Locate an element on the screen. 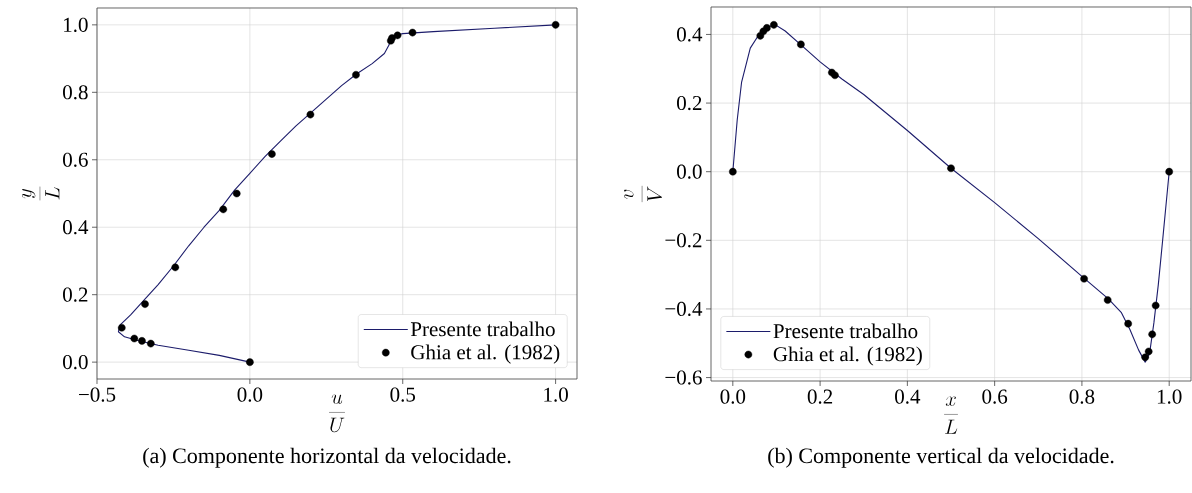 This screenshot has height=493, width=1192. x-tick-label: 0.6 is located at coordinates (995, 396).